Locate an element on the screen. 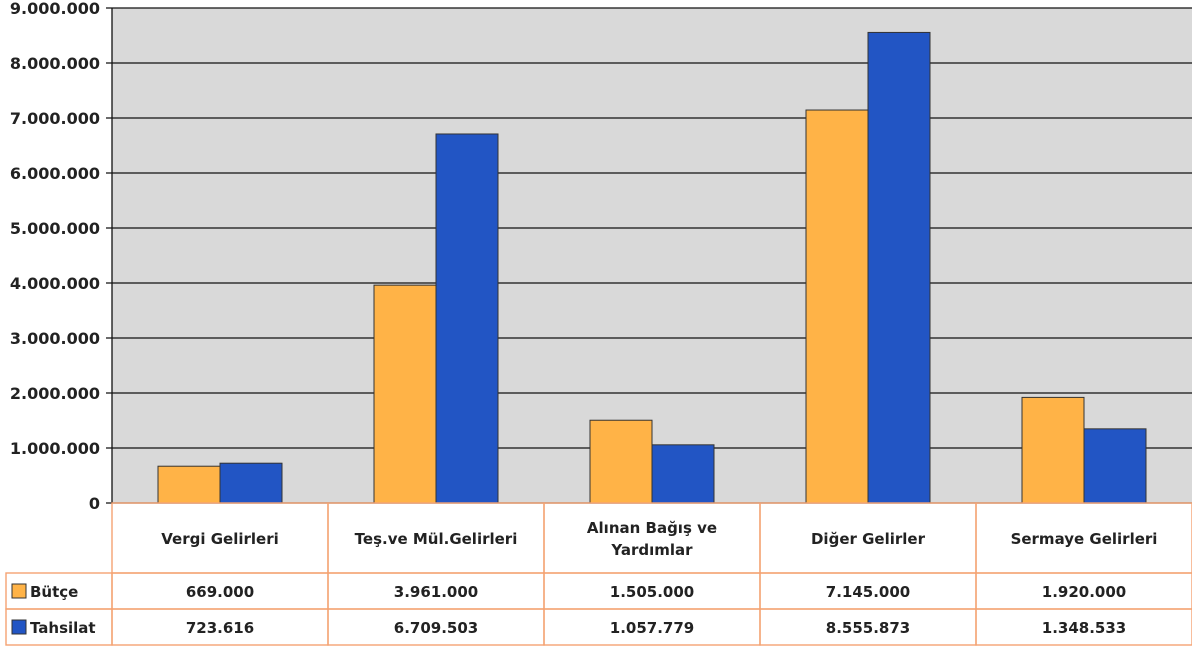 Image resolution: width=1192 pixels, height=654 pixels. data-label: 1.348.533 is located at coordinates (1084, 628).